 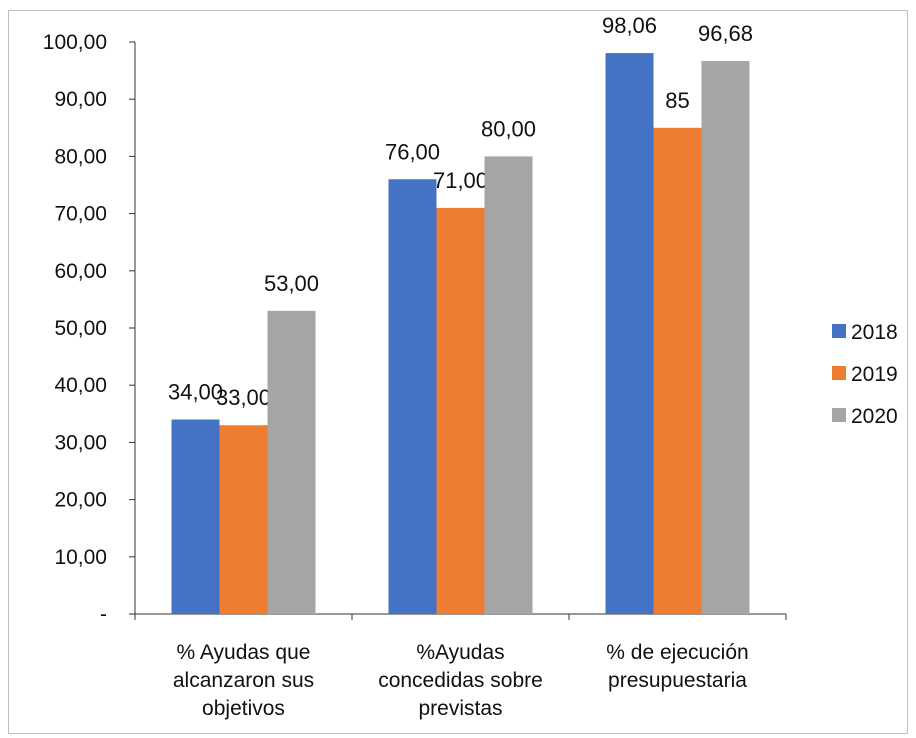 I want to click on legend: 2018 2019 2020, so click(x=865, y=374).